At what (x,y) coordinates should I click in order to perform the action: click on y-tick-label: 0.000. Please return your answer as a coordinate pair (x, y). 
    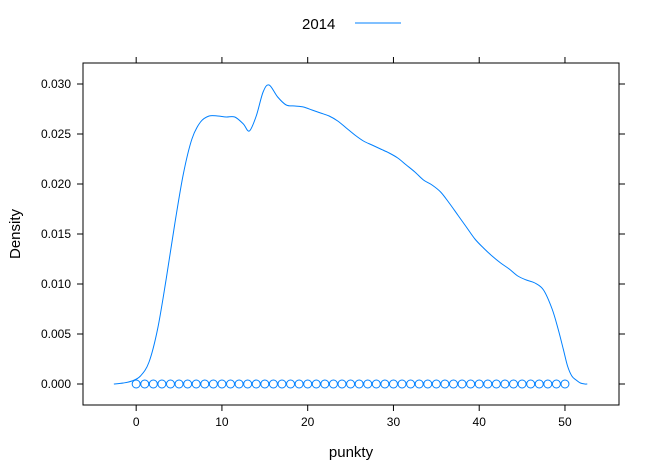
    Looking at the image, I should click on (56, 384).